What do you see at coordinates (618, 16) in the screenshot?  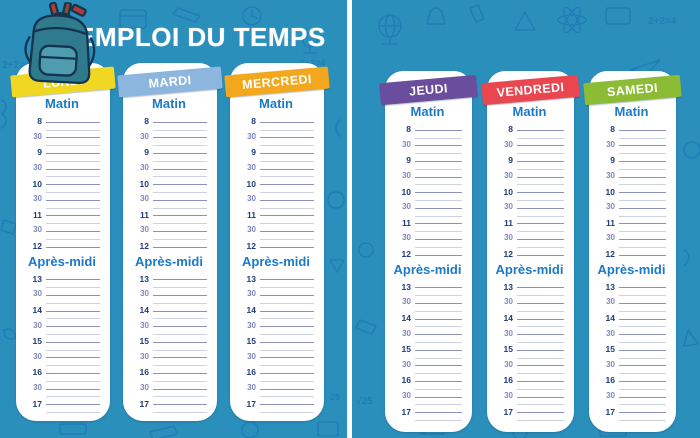 I see `doodle-book-icon` at bounding box center [618, 16].